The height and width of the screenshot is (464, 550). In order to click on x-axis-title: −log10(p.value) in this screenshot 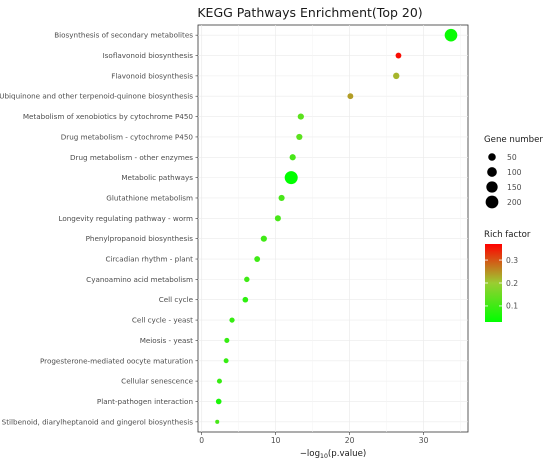, I will do `click(333, 454)`.